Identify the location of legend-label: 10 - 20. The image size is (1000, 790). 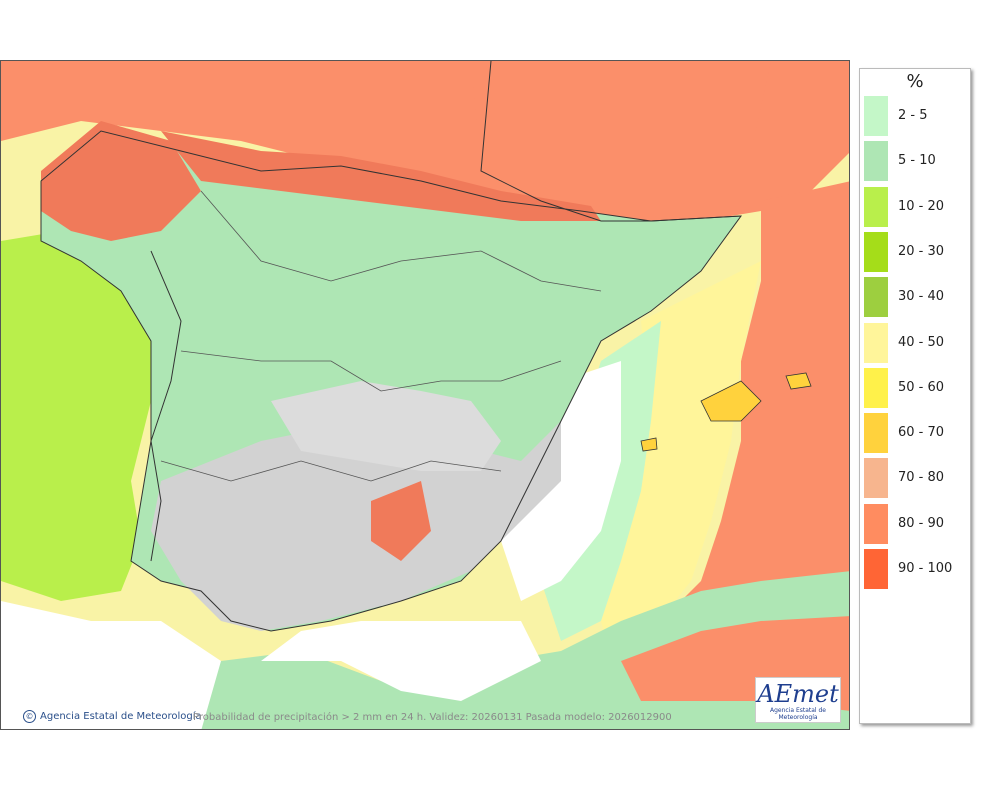
(921, 206).